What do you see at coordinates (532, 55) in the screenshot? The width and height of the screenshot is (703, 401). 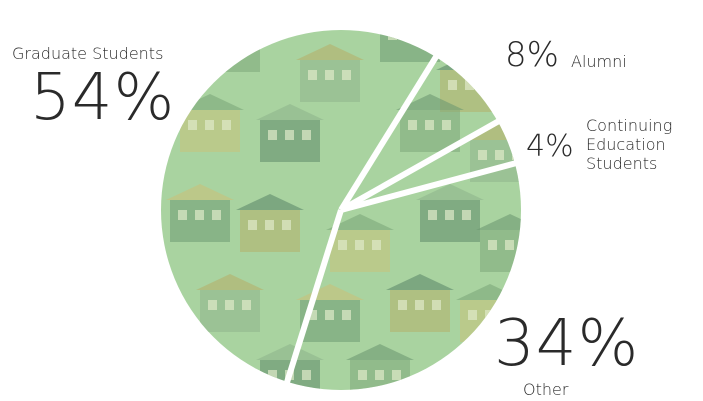 I see `slice-value-alumni: 8%` at bounding box center [532, 55].